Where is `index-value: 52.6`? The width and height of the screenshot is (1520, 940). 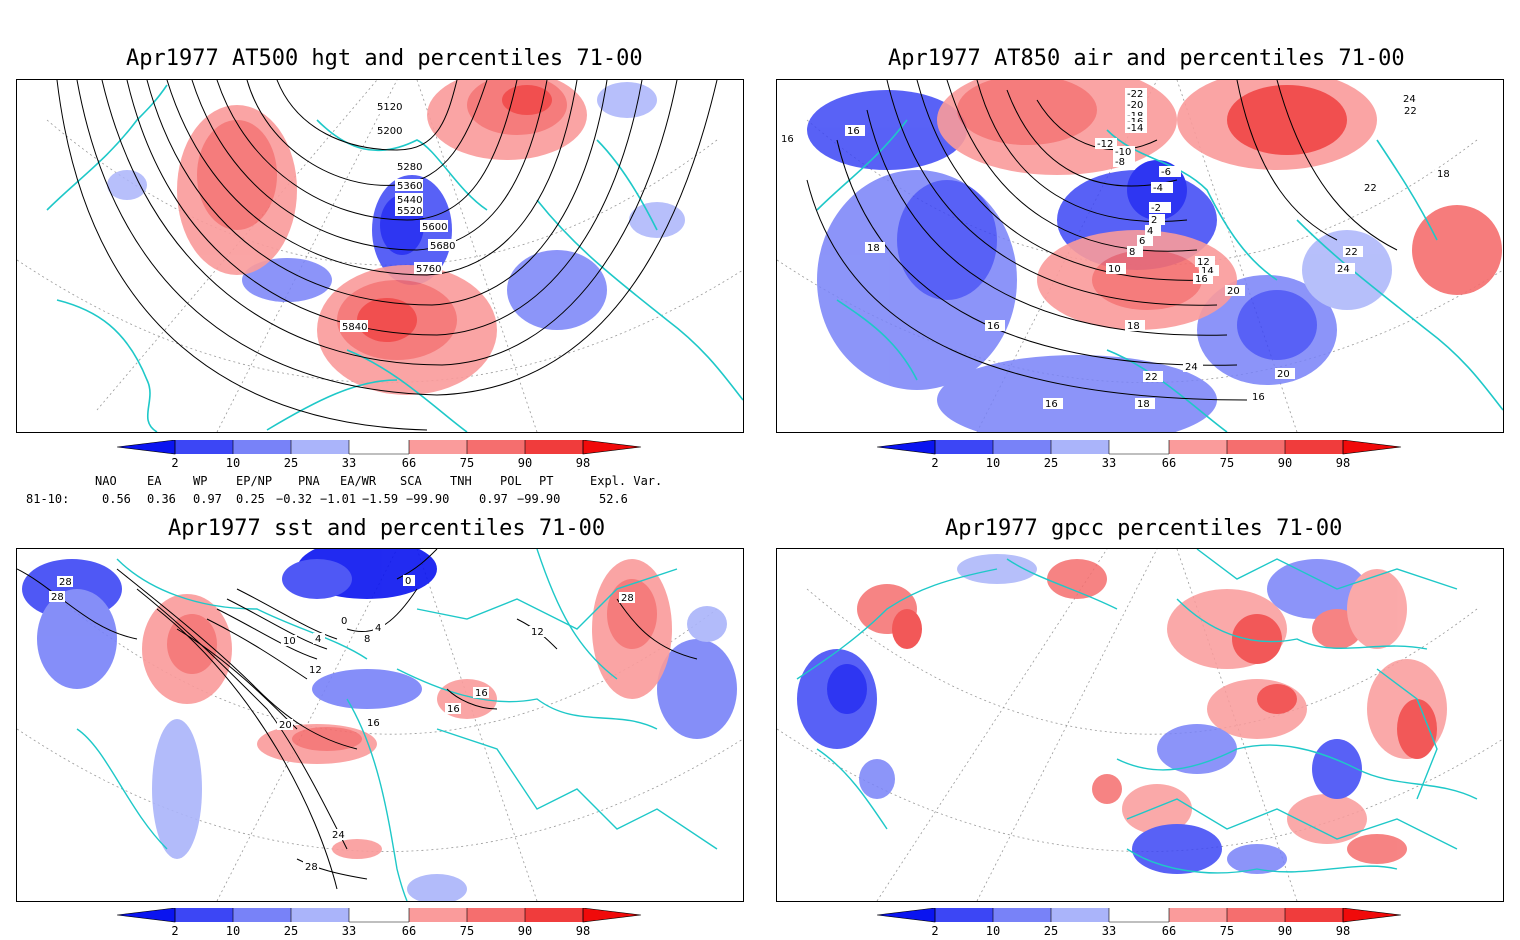
index-value: 52.6 is located at coordinates (613, 499).